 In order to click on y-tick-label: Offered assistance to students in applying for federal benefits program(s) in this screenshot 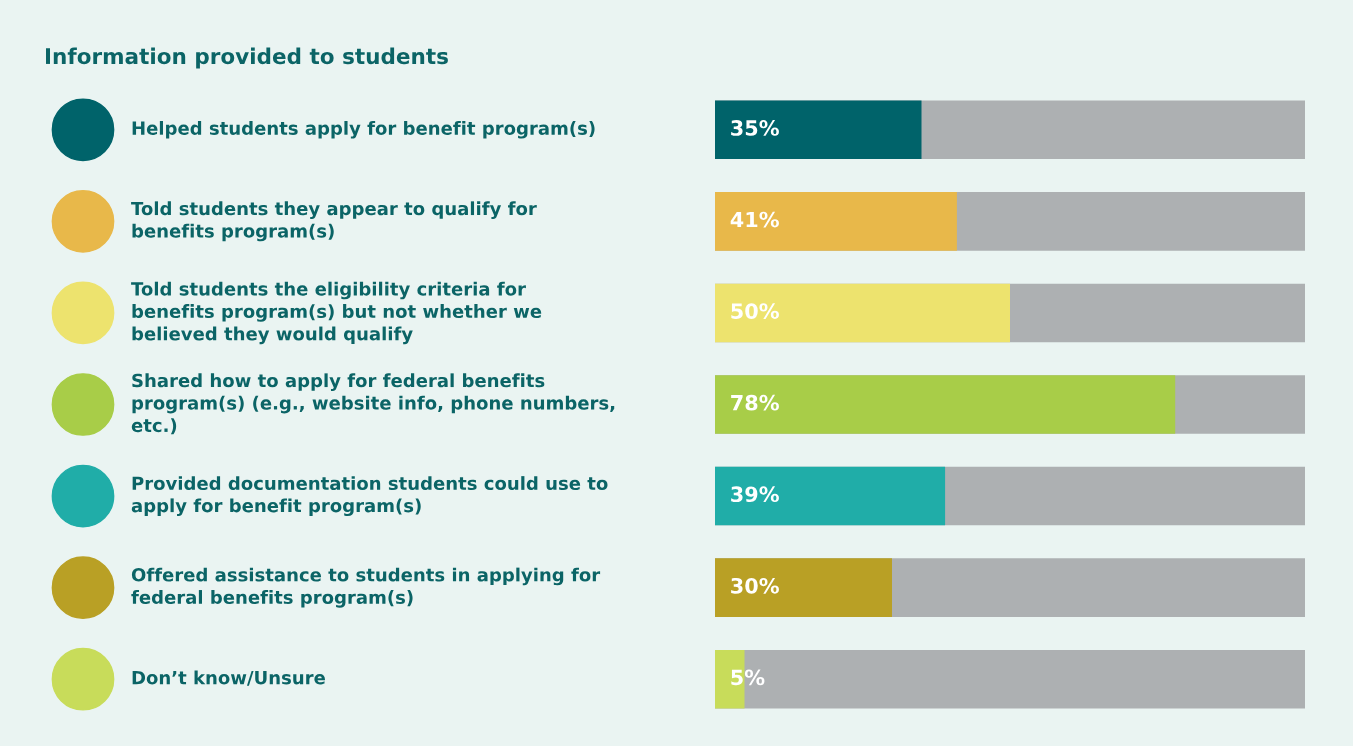, I will do `click(366, 587)`.